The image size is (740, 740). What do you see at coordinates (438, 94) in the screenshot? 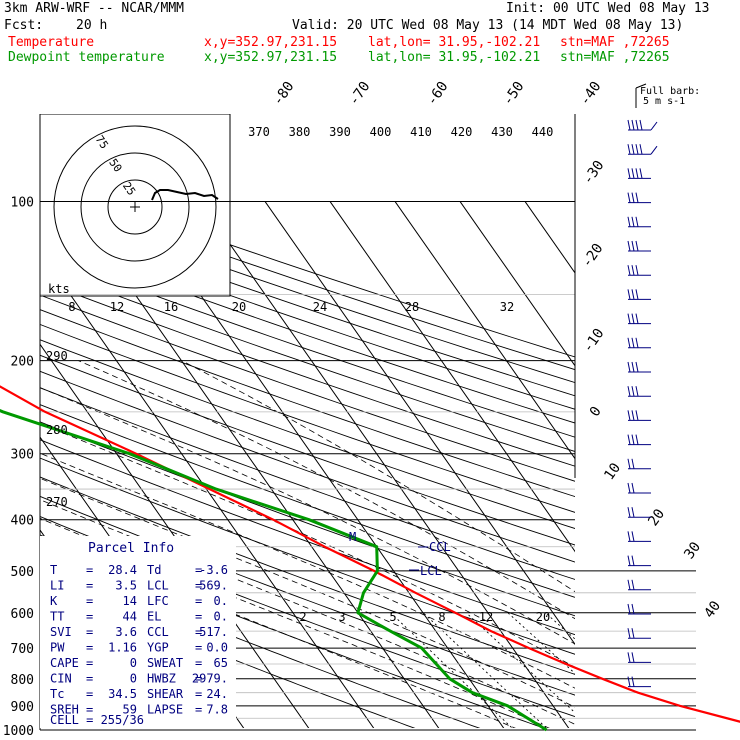
I see `isotherm-label: -60` at bounding box center [438, 94].